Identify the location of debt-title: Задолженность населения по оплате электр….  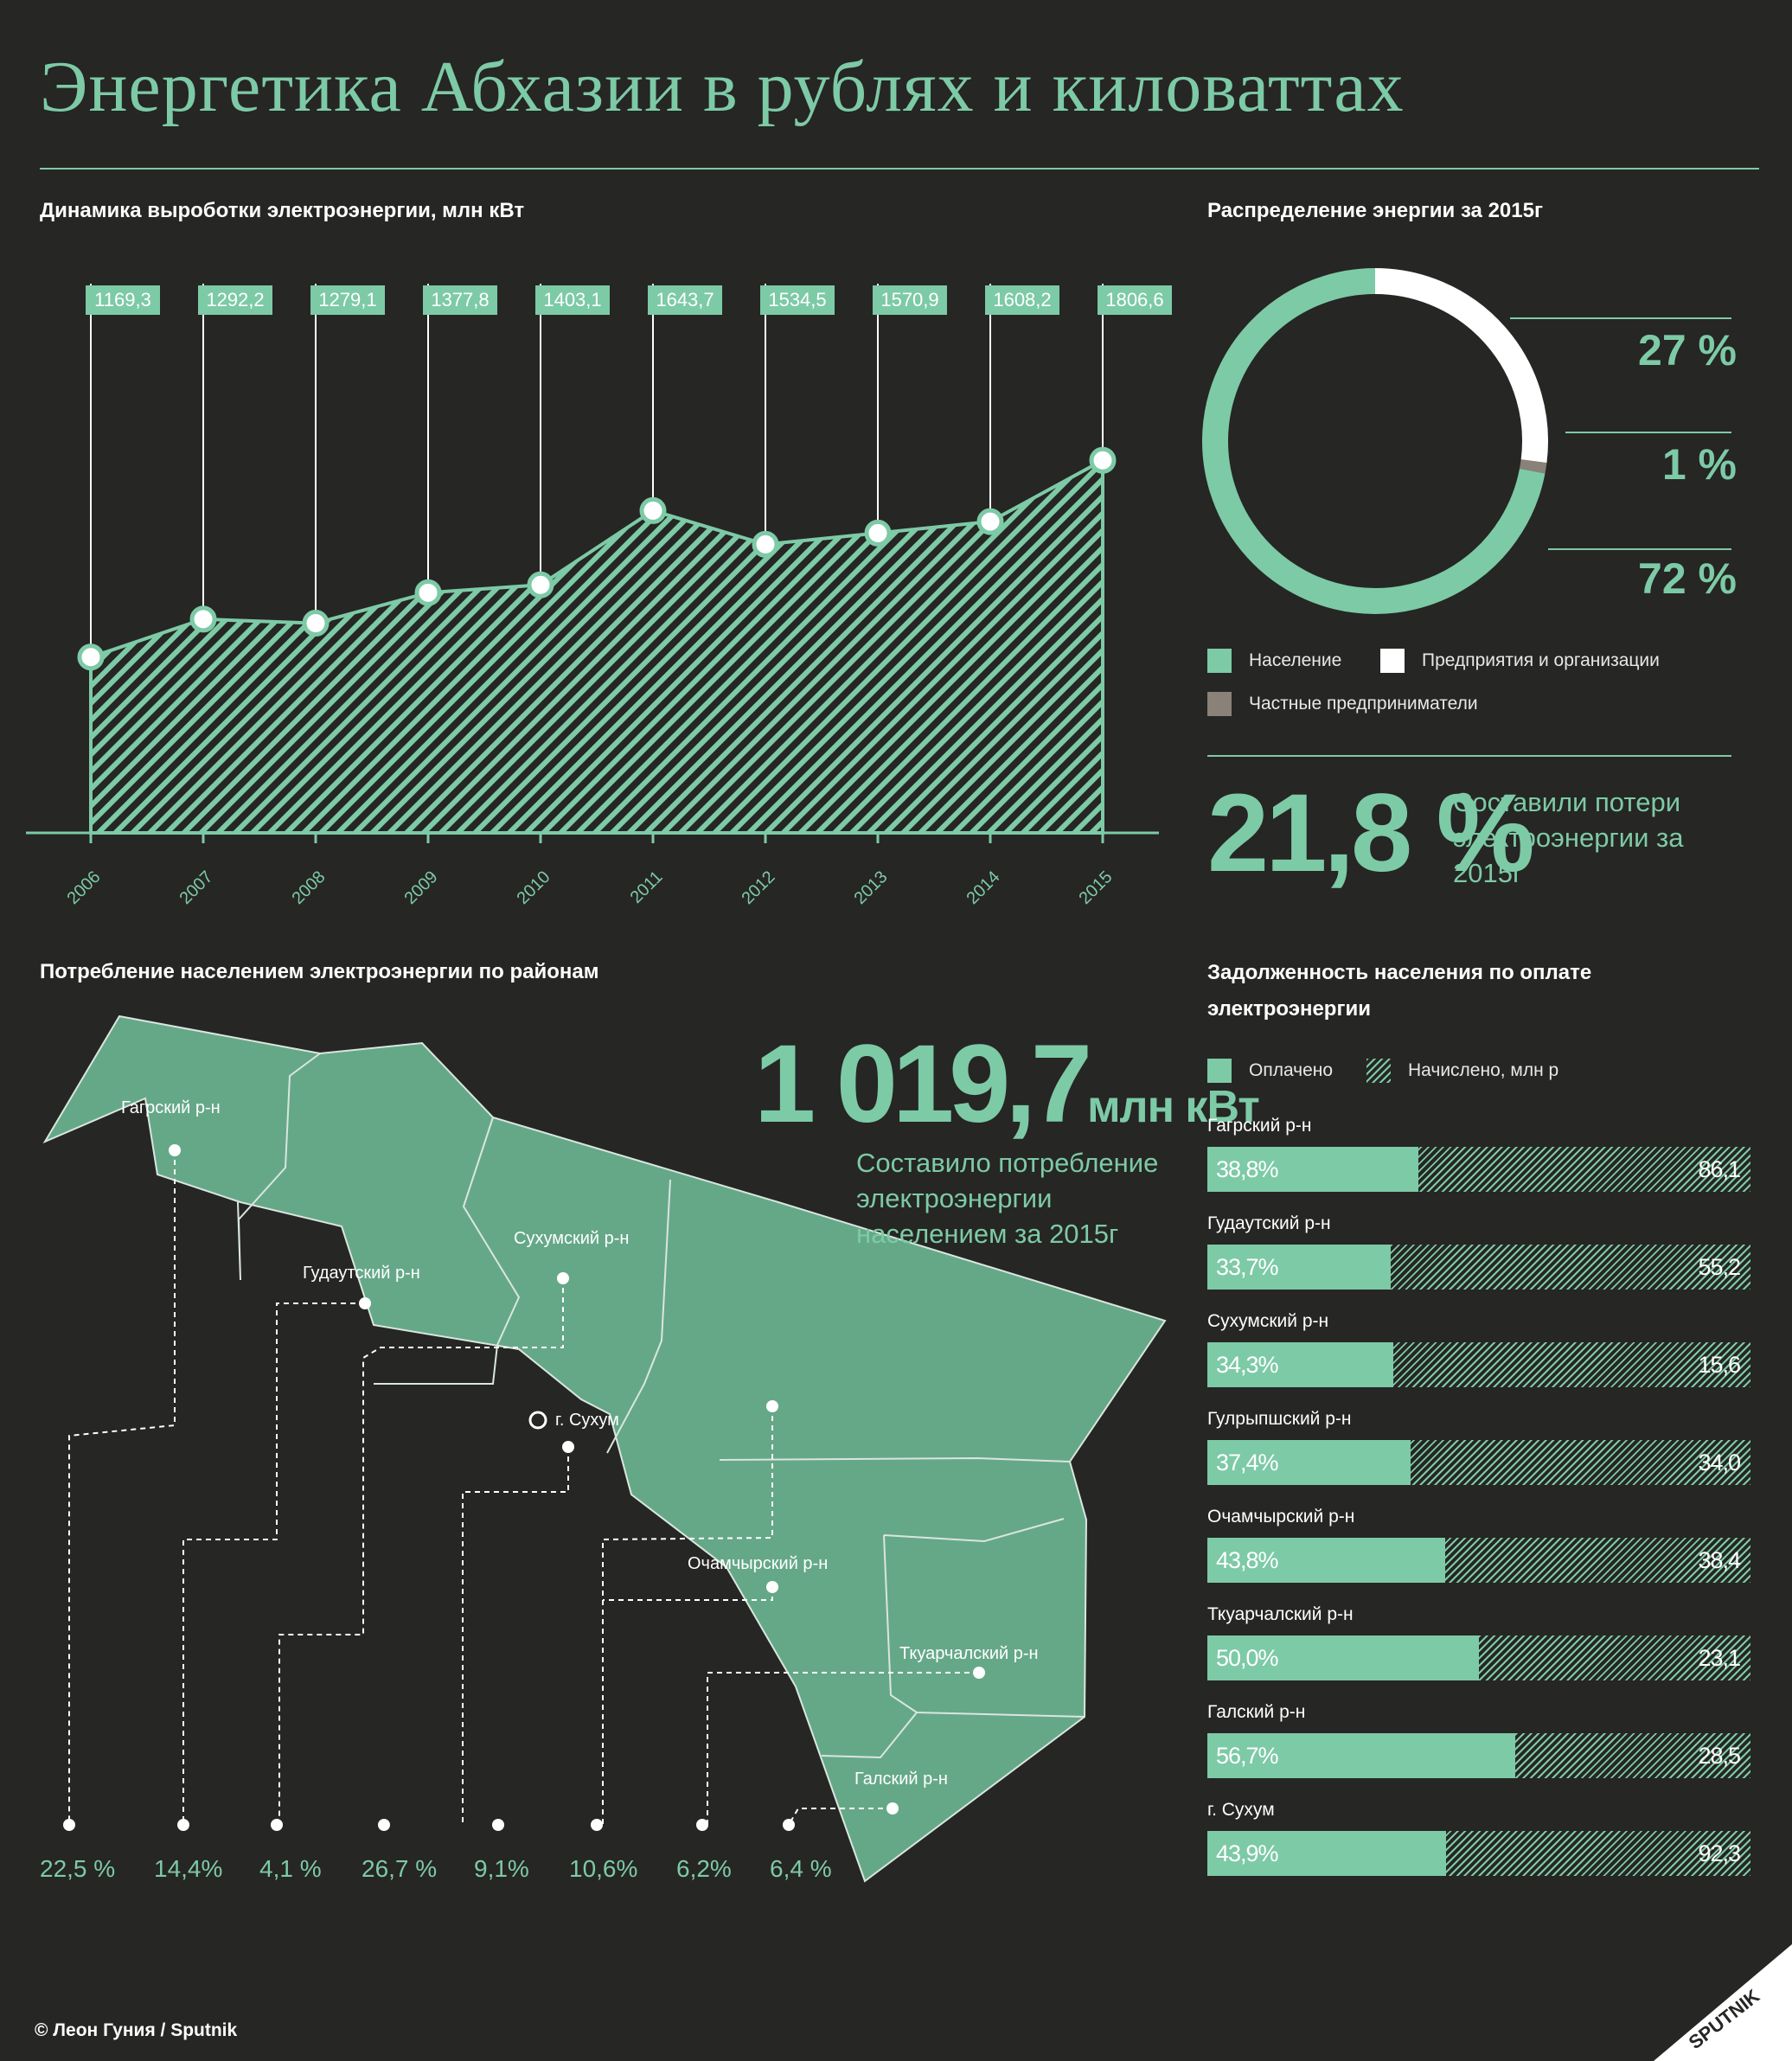
(1399, 991).